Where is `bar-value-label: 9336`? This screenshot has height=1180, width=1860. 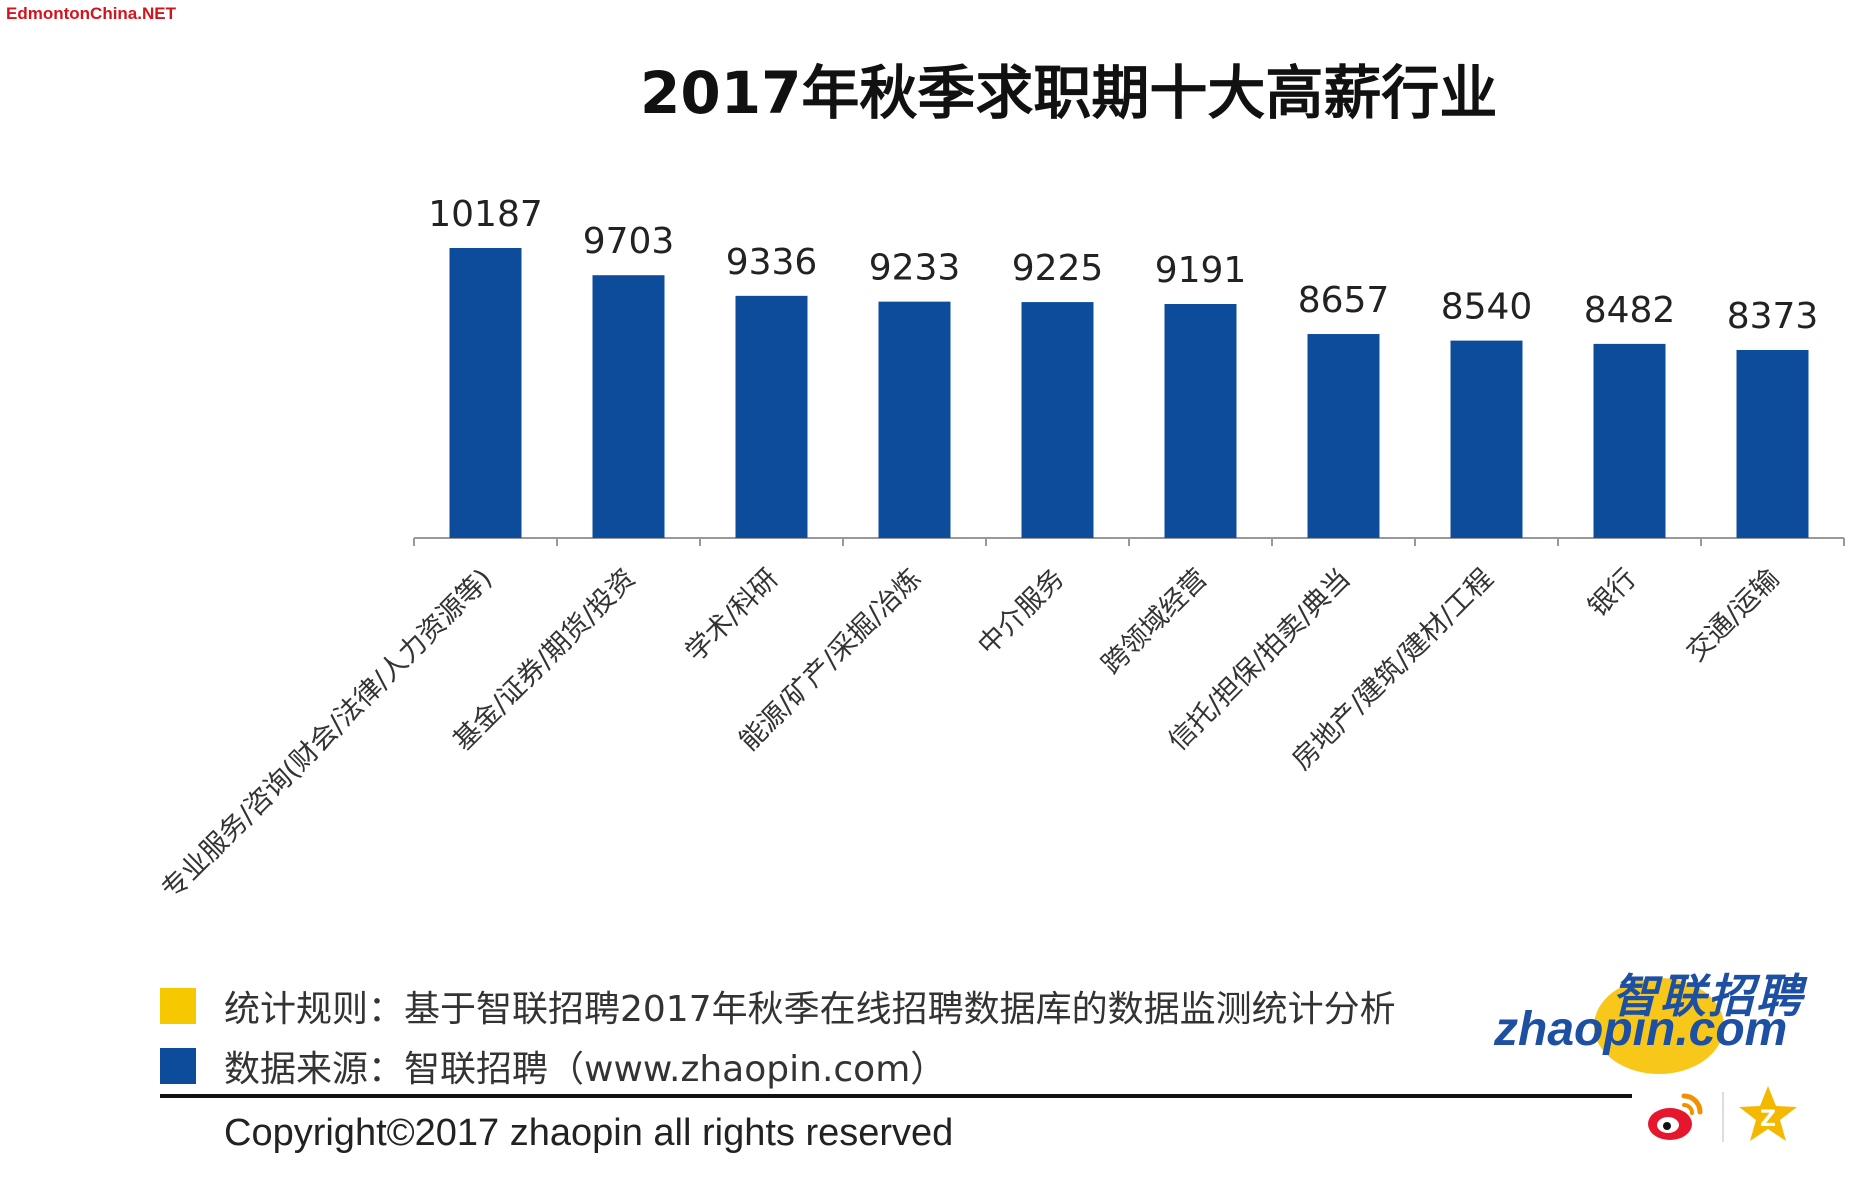 bar-value-label: 9336 is located at coordinates (772, 262).